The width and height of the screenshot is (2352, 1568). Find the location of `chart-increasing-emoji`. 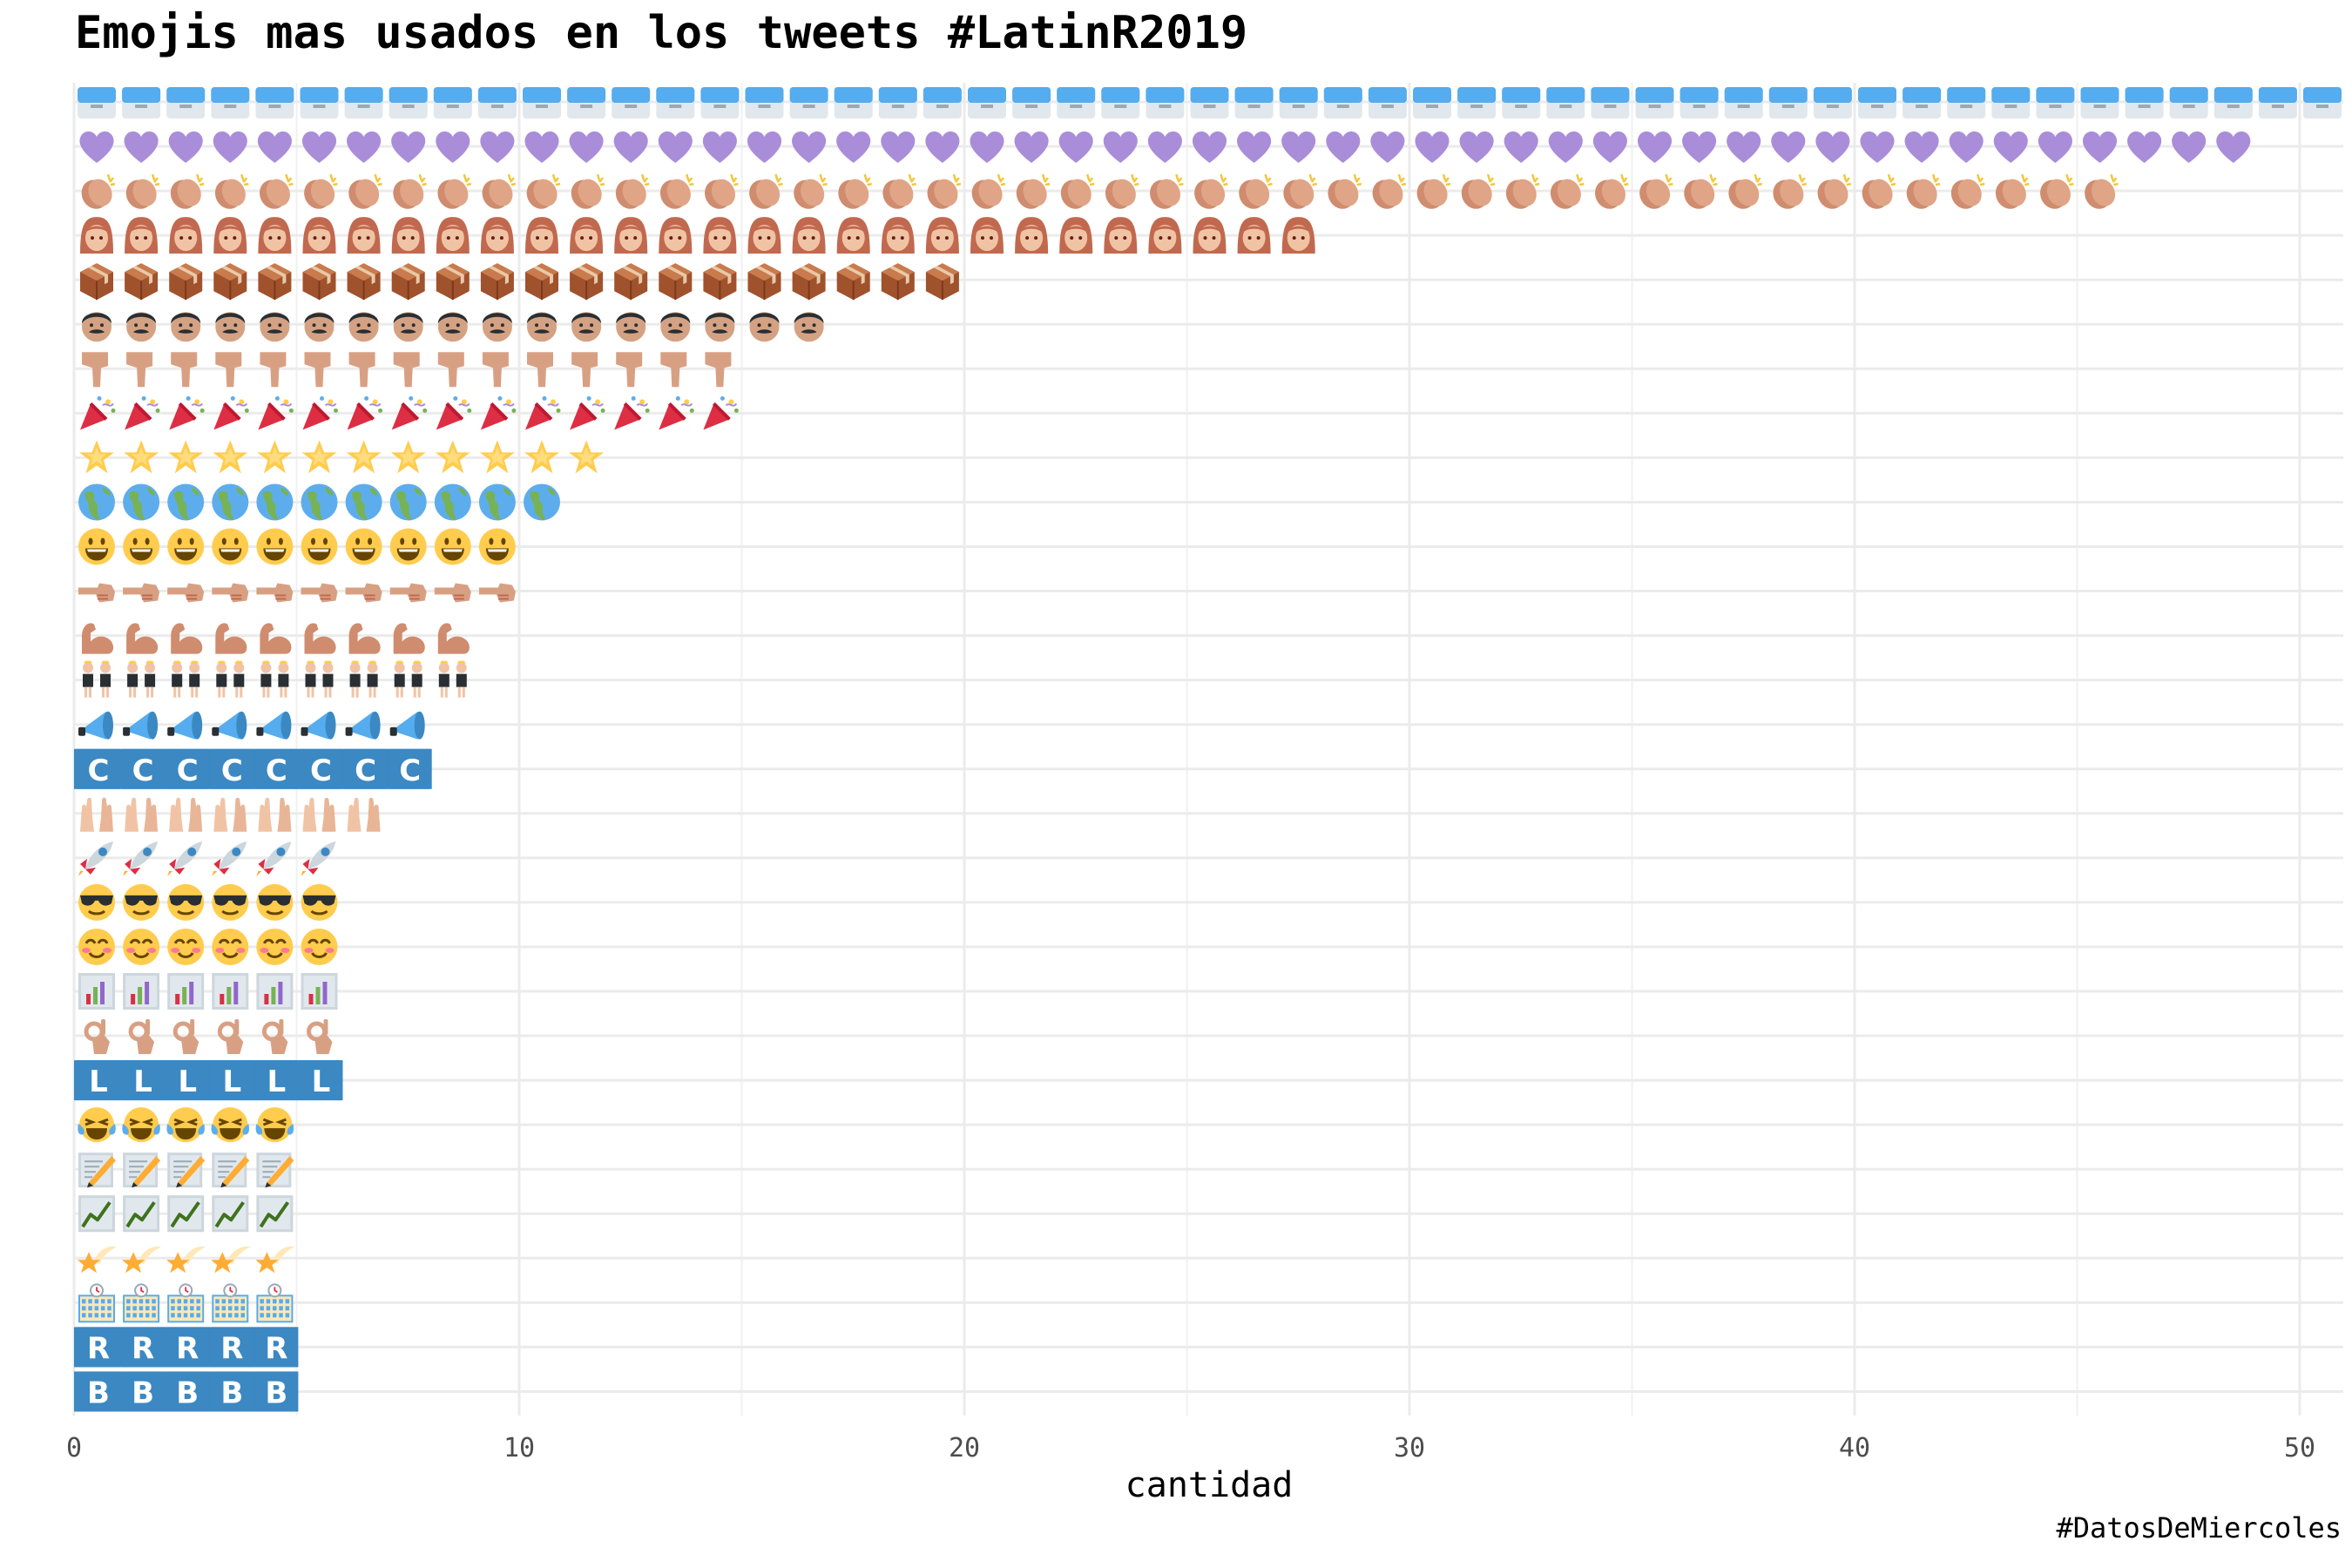

chart-increasing-emoji is located at coordinates (186, 1214).